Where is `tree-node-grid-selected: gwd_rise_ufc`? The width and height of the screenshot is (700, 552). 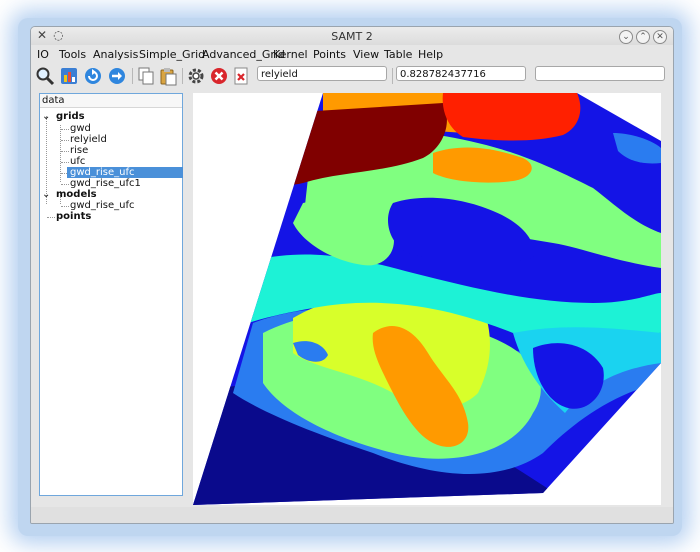
tree-node-grid-selected: gwd_rise_ufc is located at coordinates (125, 172).